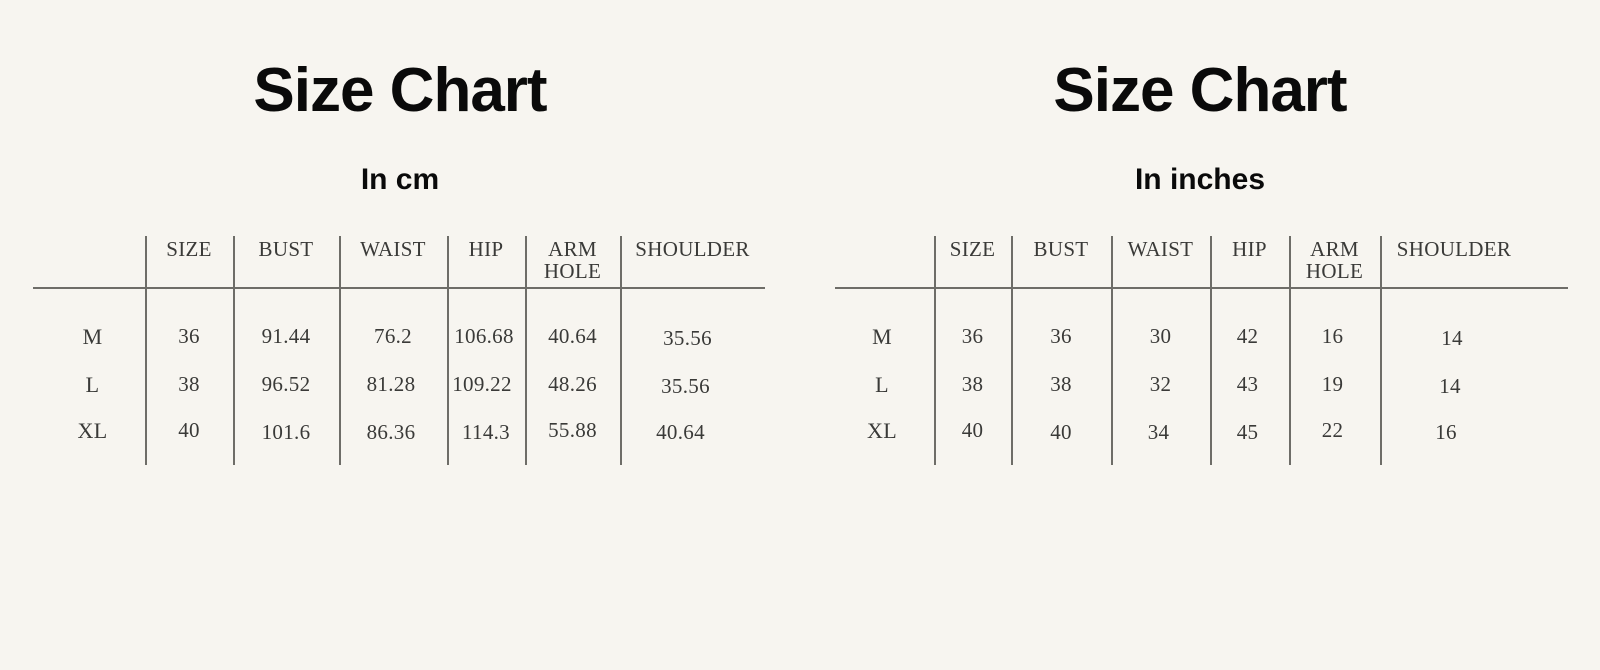  Describe the element at coordinates (286, 432) in the screenshot. I see `cell-xl-bust: 101.6` at that location.